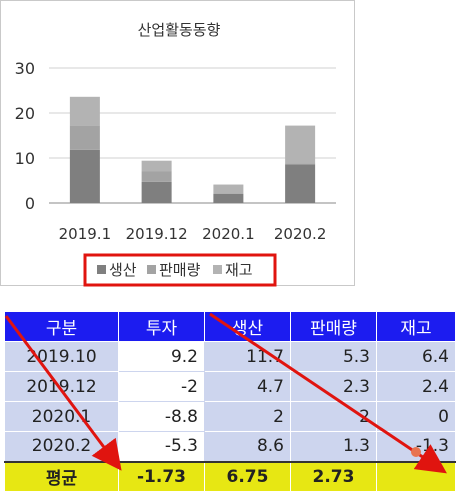 The height and width of the screenshot is (503, 459). I want to click on cell-inventory: 2.4, so click(416, 386).